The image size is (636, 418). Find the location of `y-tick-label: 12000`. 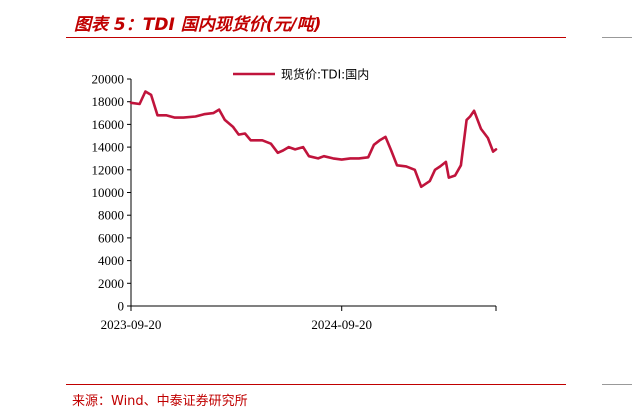

y-tick-label: 12000 is located at coordinates (108, 169).